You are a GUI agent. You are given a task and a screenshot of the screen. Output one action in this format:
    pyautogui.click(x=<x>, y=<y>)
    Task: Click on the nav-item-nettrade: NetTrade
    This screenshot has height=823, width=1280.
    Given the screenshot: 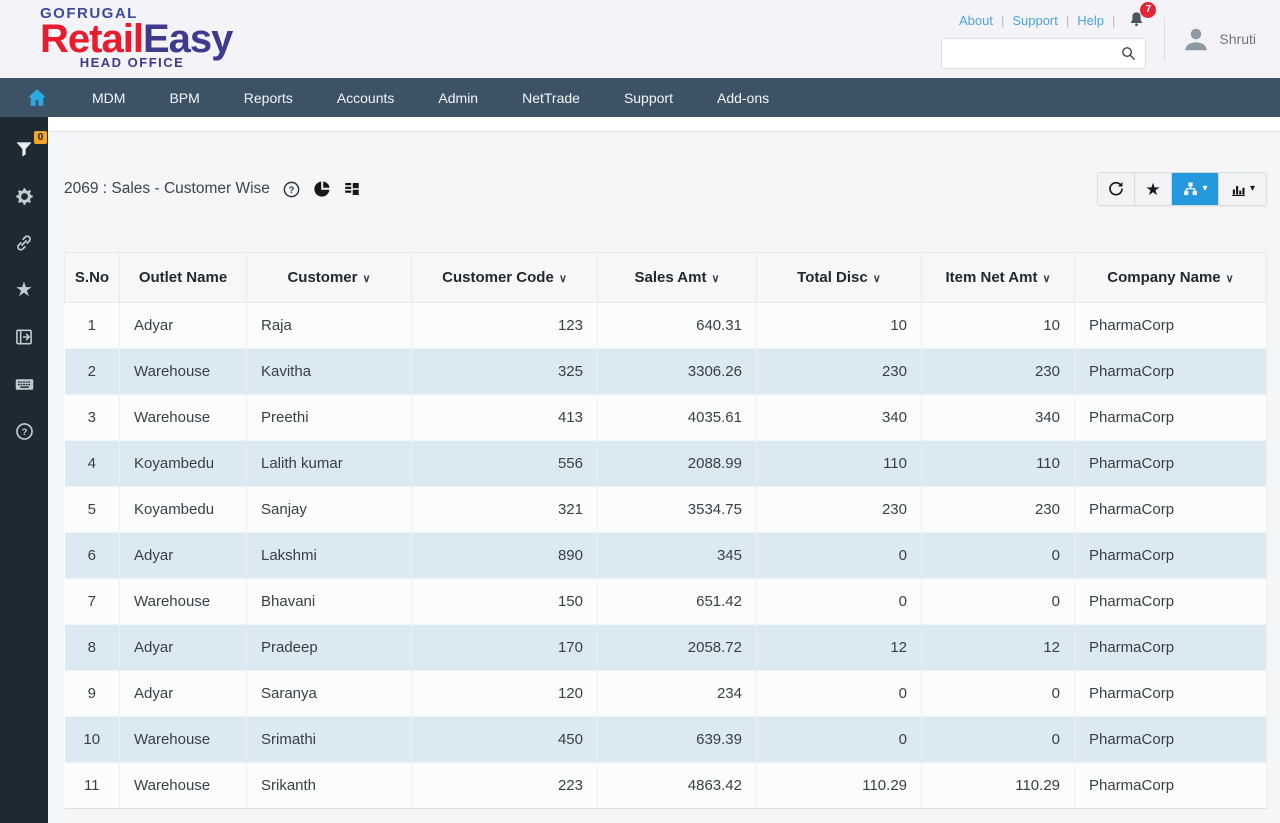 What is the action you would take?
    pyautogui.click(x=551, y=97)
    